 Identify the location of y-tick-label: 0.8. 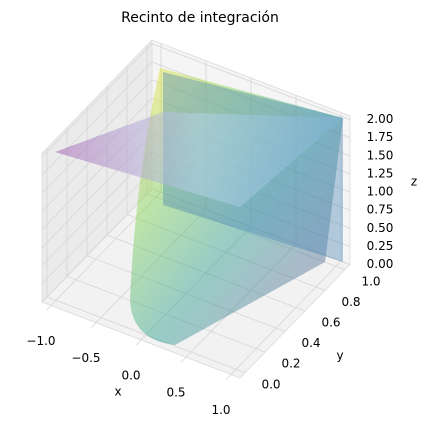
(350, 302).